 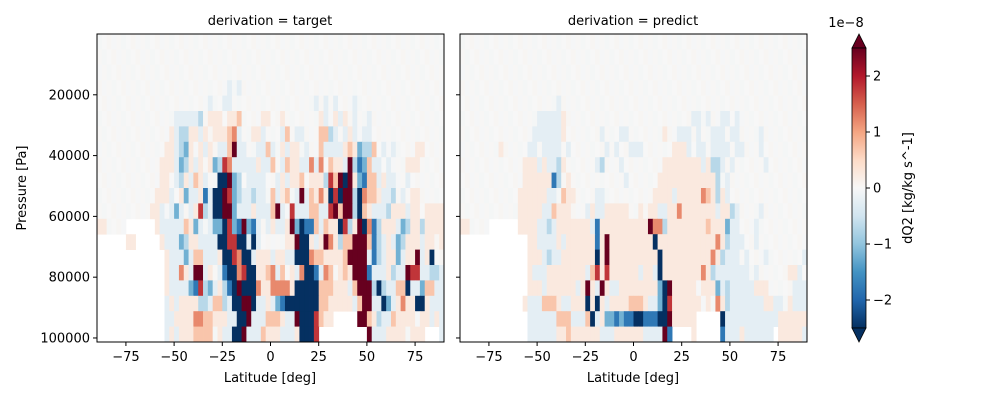 What do you see at coordinates (415, 357) in the screenshot?
I see `x-tick-label: 75` at bounding box center [415, 357].